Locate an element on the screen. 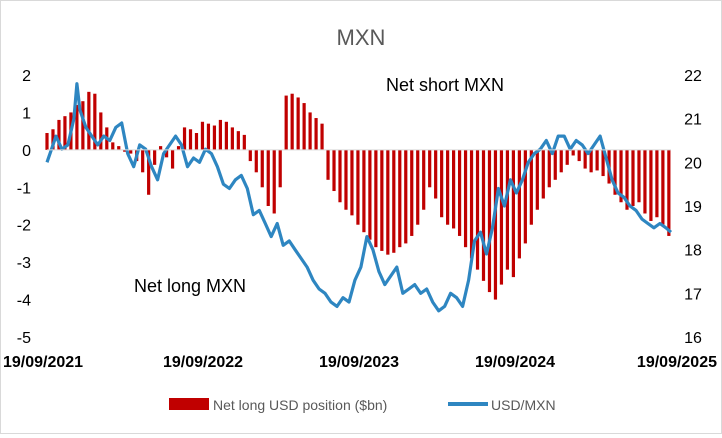 The width and height of the screenshot is (722, 438). right-tick-6: 16 is located at coordinates (693, 338).